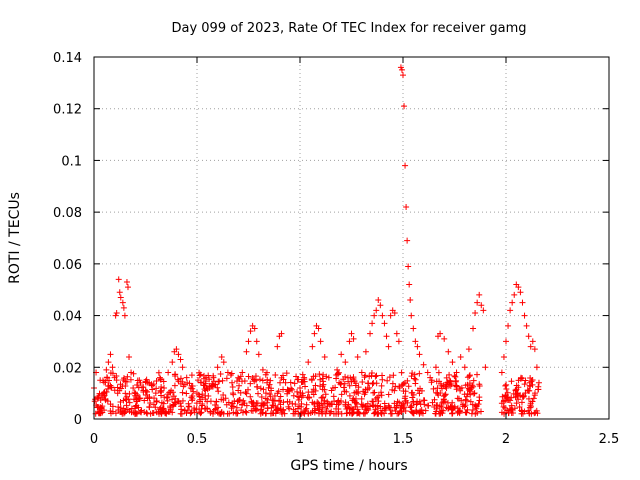  What do you see at coordinates (15, 238) in the screenshot?
I see `y-axis-label: ROTI / TECUs` at bounding box center [15, 238].